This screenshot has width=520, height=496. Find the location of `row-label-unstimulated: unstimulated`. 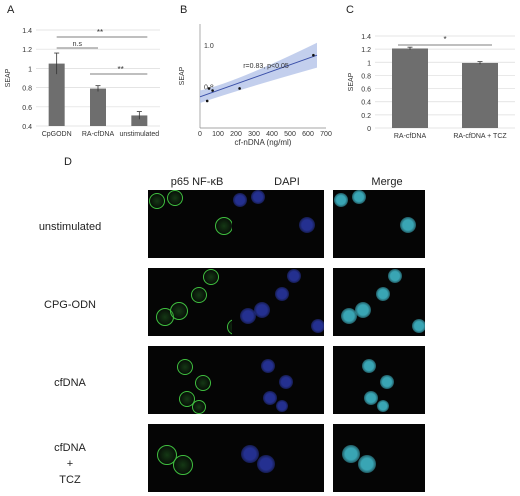

row-label-unstimulated: unstimulated is located at coordinates (70, 227).